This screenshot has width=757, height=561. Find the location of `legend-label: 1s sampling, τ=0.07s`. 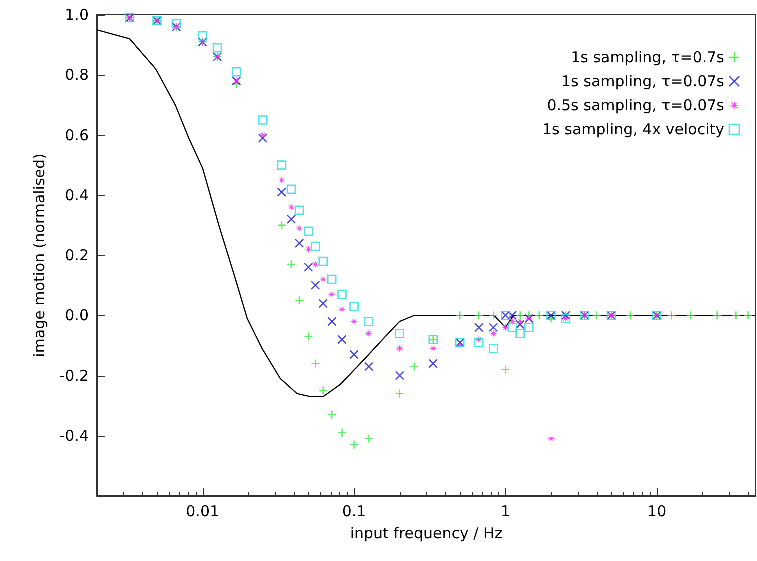

legend-label: 1s sampling, τ=0.07s is located at coordinates (643, 81).